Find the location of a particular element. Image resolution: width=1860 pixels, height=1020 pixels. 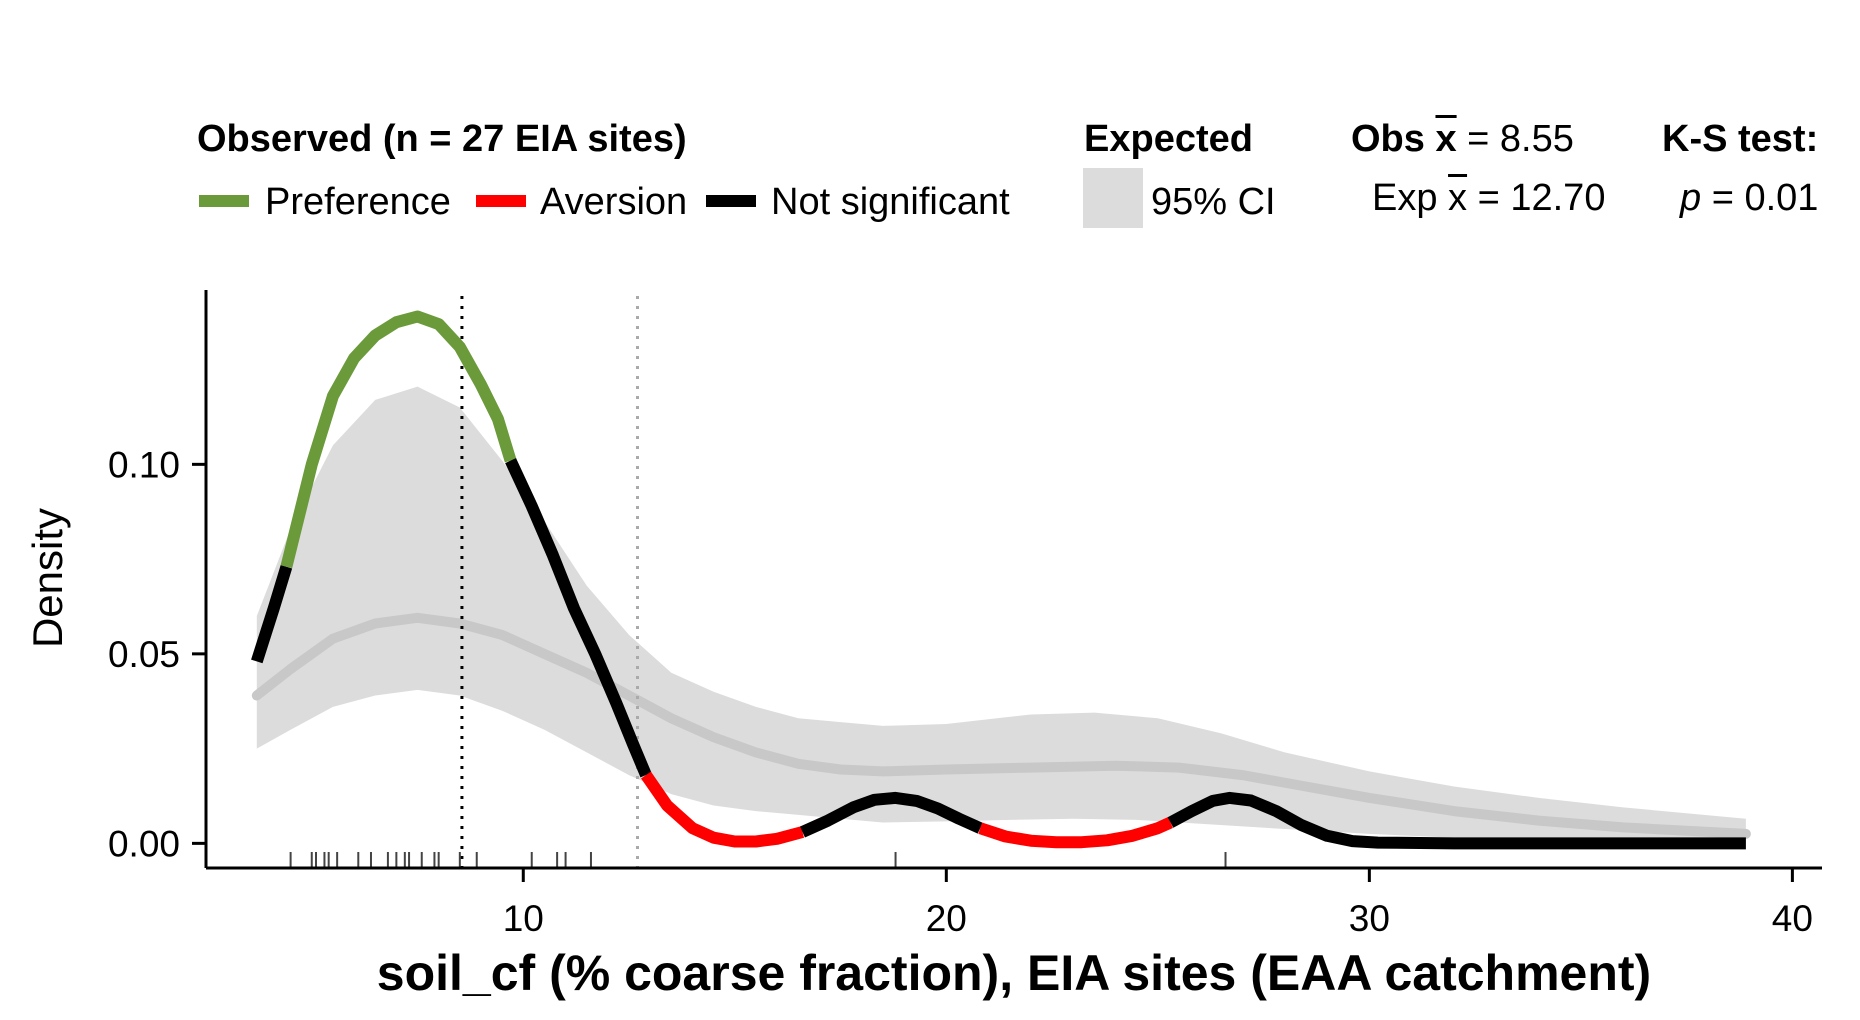

x-tick-label: 40 is located at coordinates (1792, 918).